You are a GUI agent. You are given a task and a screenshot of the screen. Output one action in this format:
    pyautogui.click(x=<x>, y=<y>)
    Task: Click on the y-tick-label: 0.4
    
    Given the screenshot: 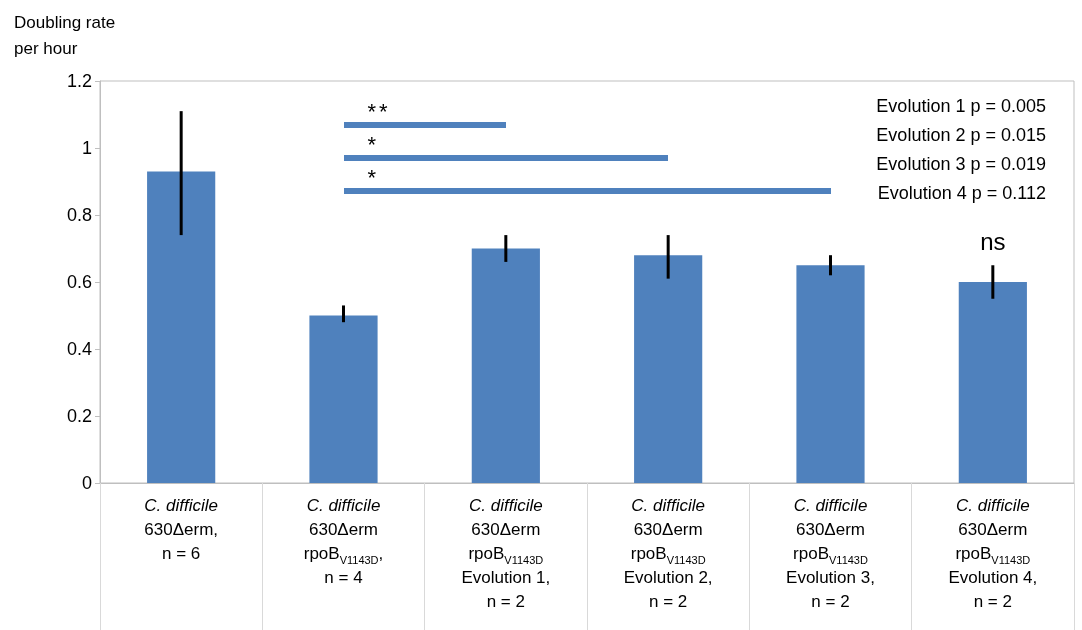 What is the action you would take?
    pyautogui.click(x=79, y=349)
    